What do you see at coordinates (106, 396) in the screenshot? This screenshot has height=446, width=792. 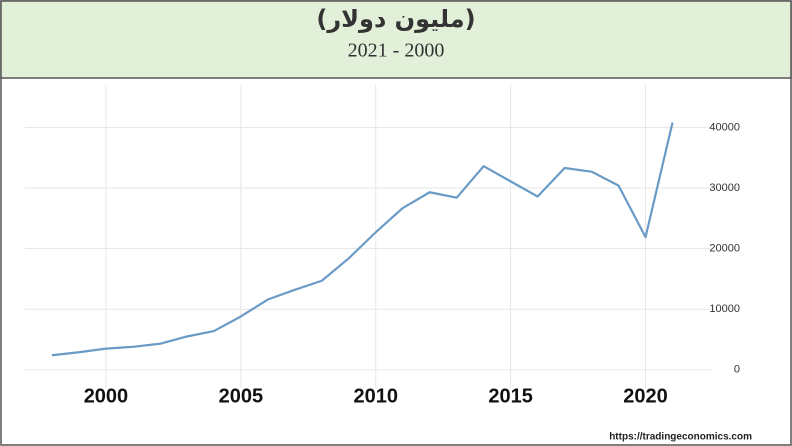 I see `x-tick-label: 2000` at bounding box center [106, 396].